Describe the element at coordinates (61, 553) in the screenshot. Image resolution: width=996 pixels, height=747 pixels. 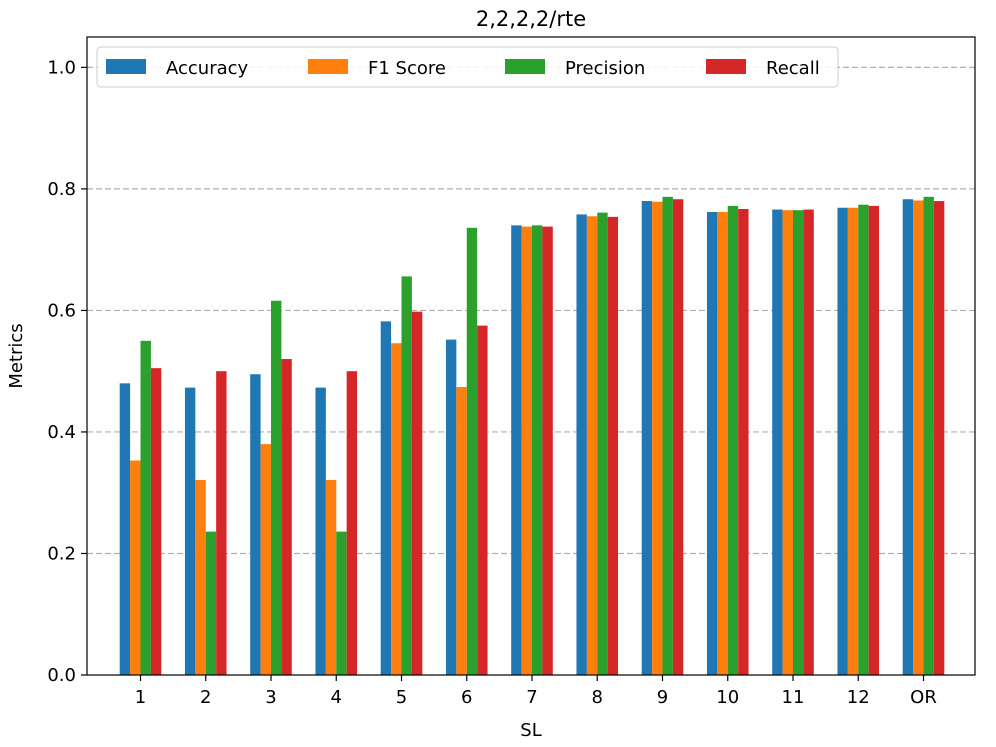
I see `y-tick-label: 0.2` at that location.